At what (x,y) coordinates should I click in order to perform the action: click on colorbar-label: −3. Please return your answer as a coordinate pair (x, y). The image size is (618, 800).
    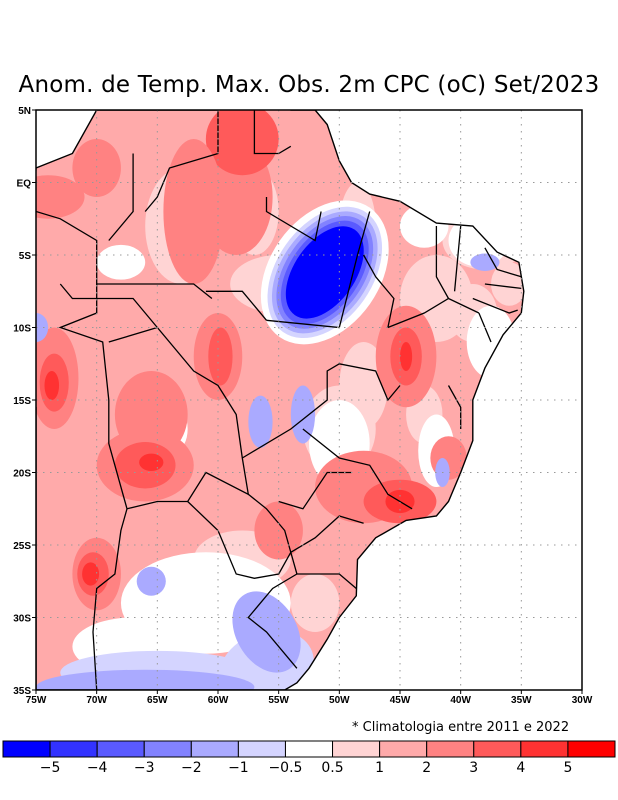
    Looking at the image, I should click on (144, 768).